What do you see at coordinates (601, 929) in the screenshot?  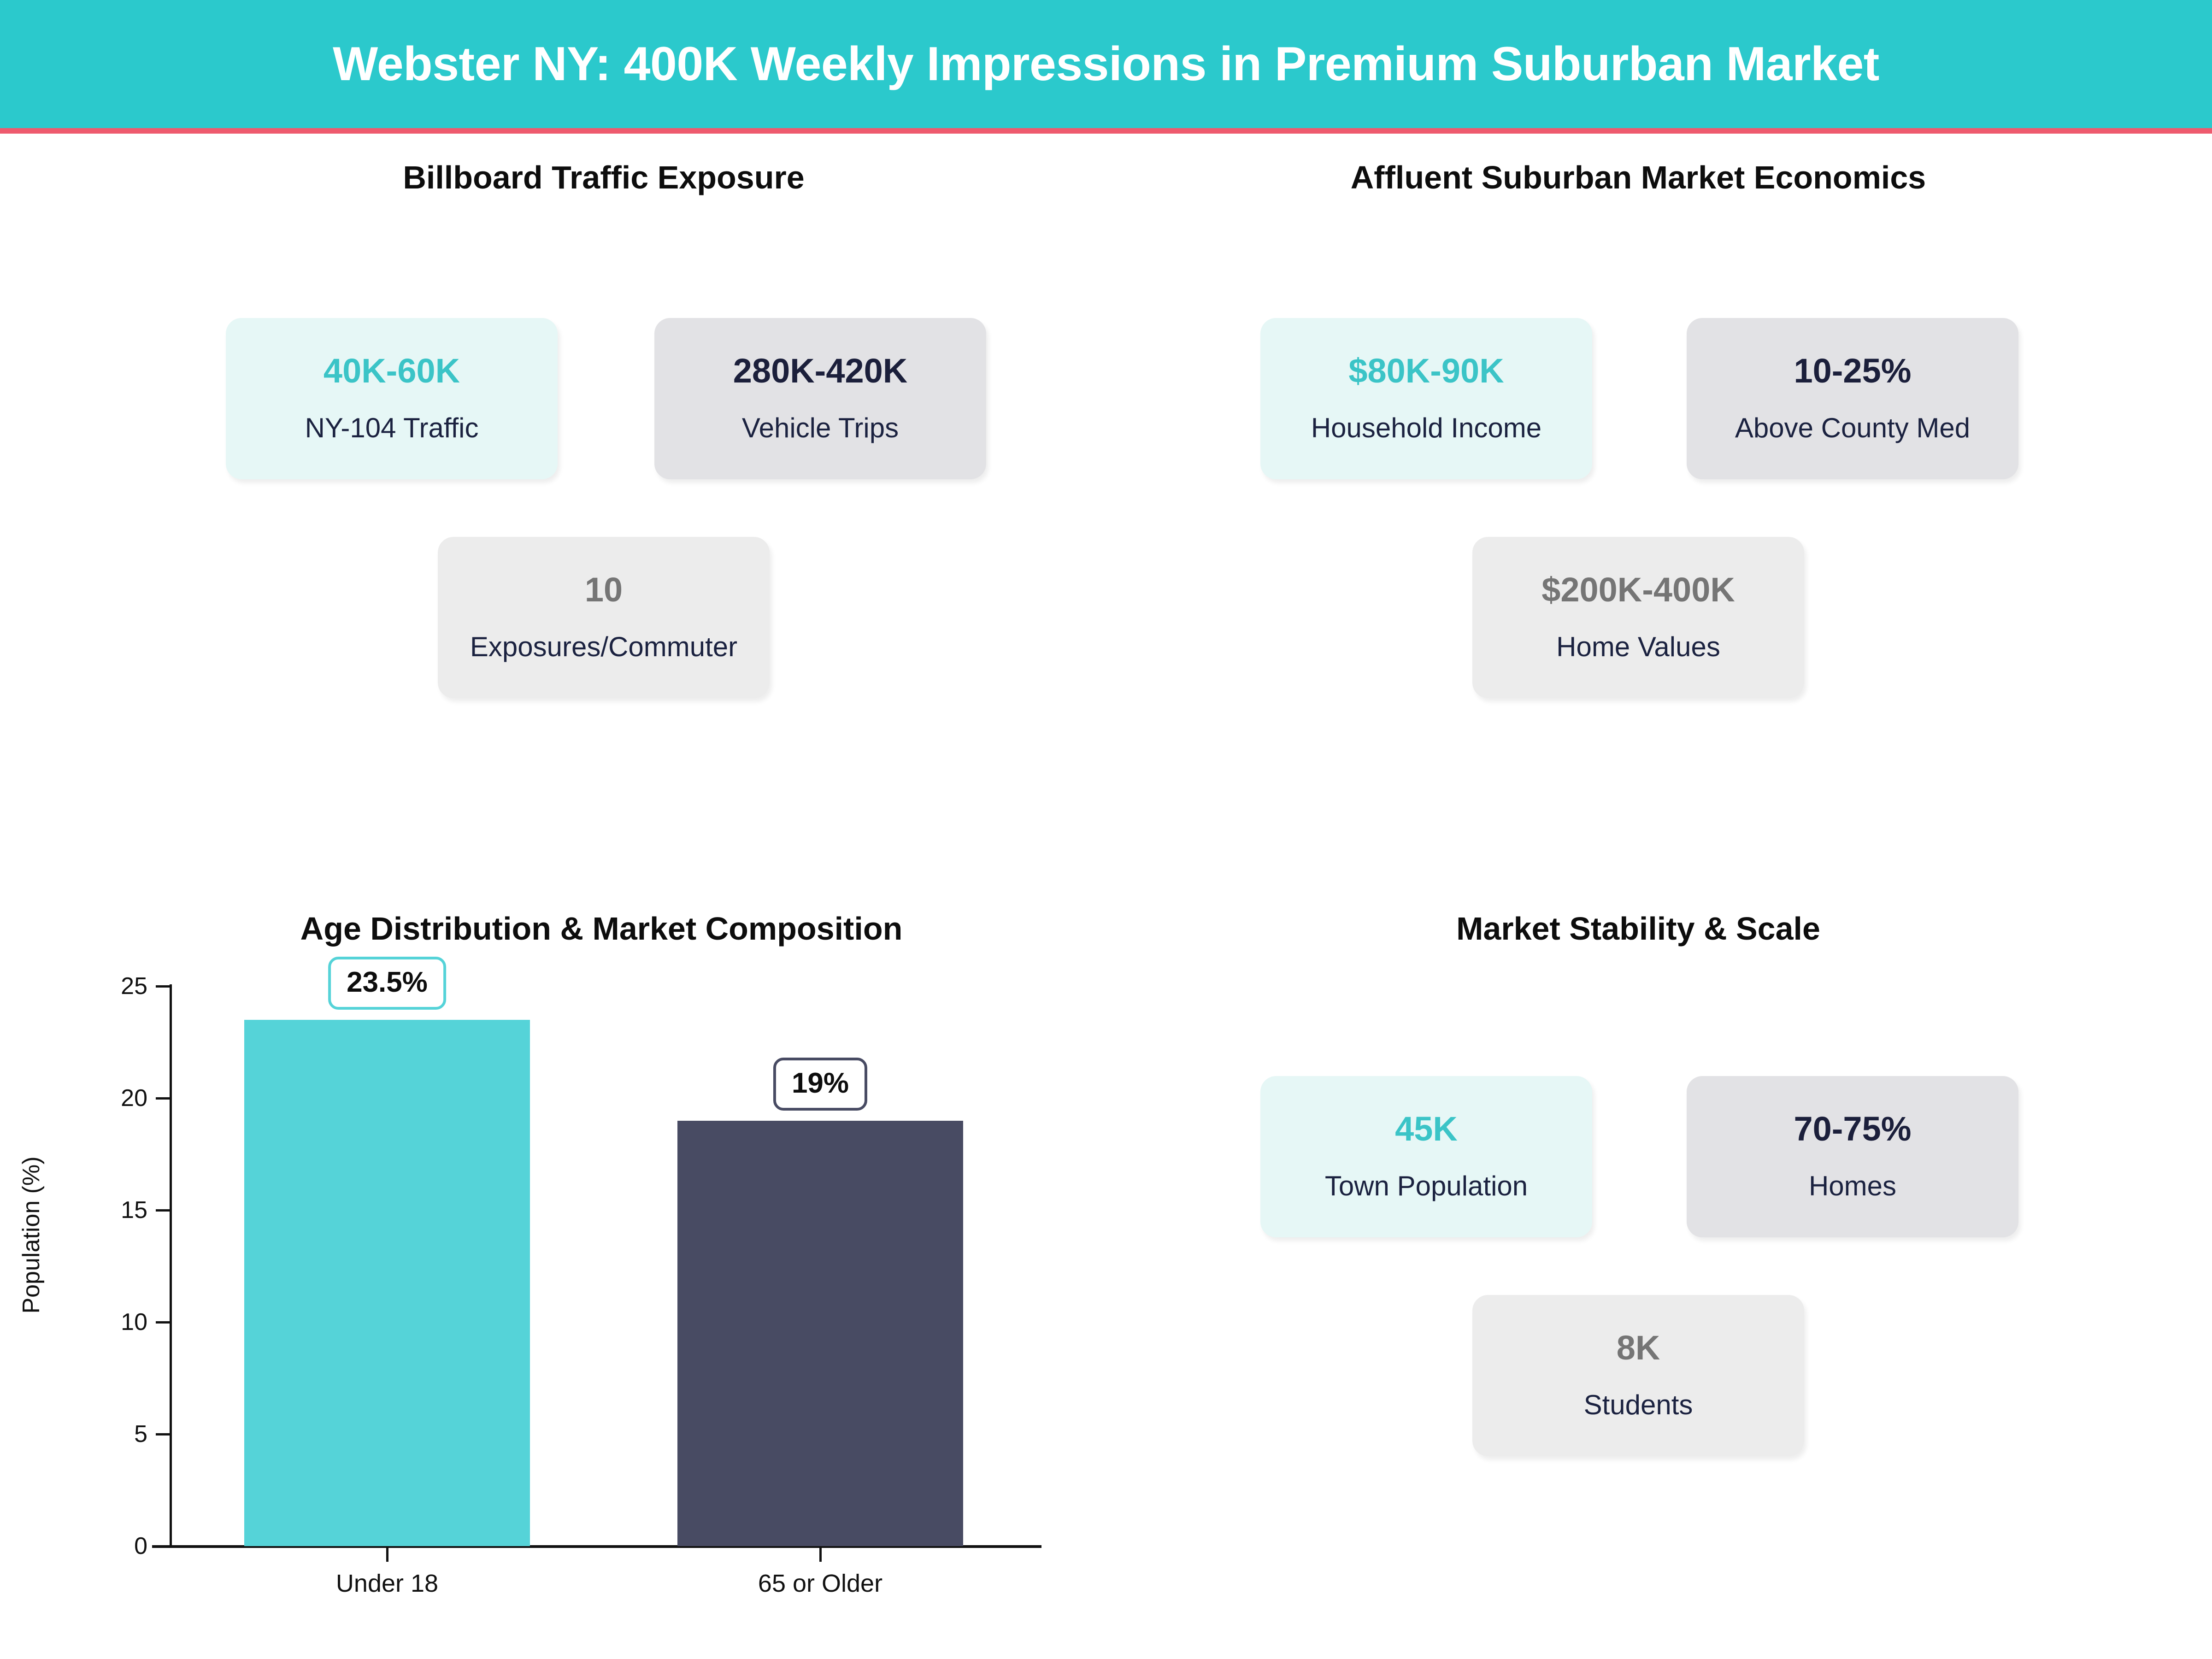 I see `panel-title-age-distribution: Age Distribution & Market Composition` at bounding box center [601, 929].